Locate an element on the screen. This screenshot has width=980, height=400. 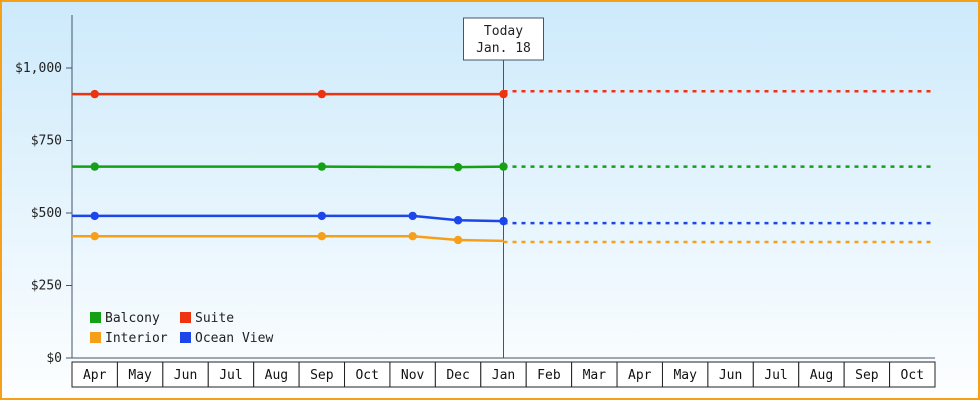
legend-label-interior: Interior is located at coordinates (136, 338).